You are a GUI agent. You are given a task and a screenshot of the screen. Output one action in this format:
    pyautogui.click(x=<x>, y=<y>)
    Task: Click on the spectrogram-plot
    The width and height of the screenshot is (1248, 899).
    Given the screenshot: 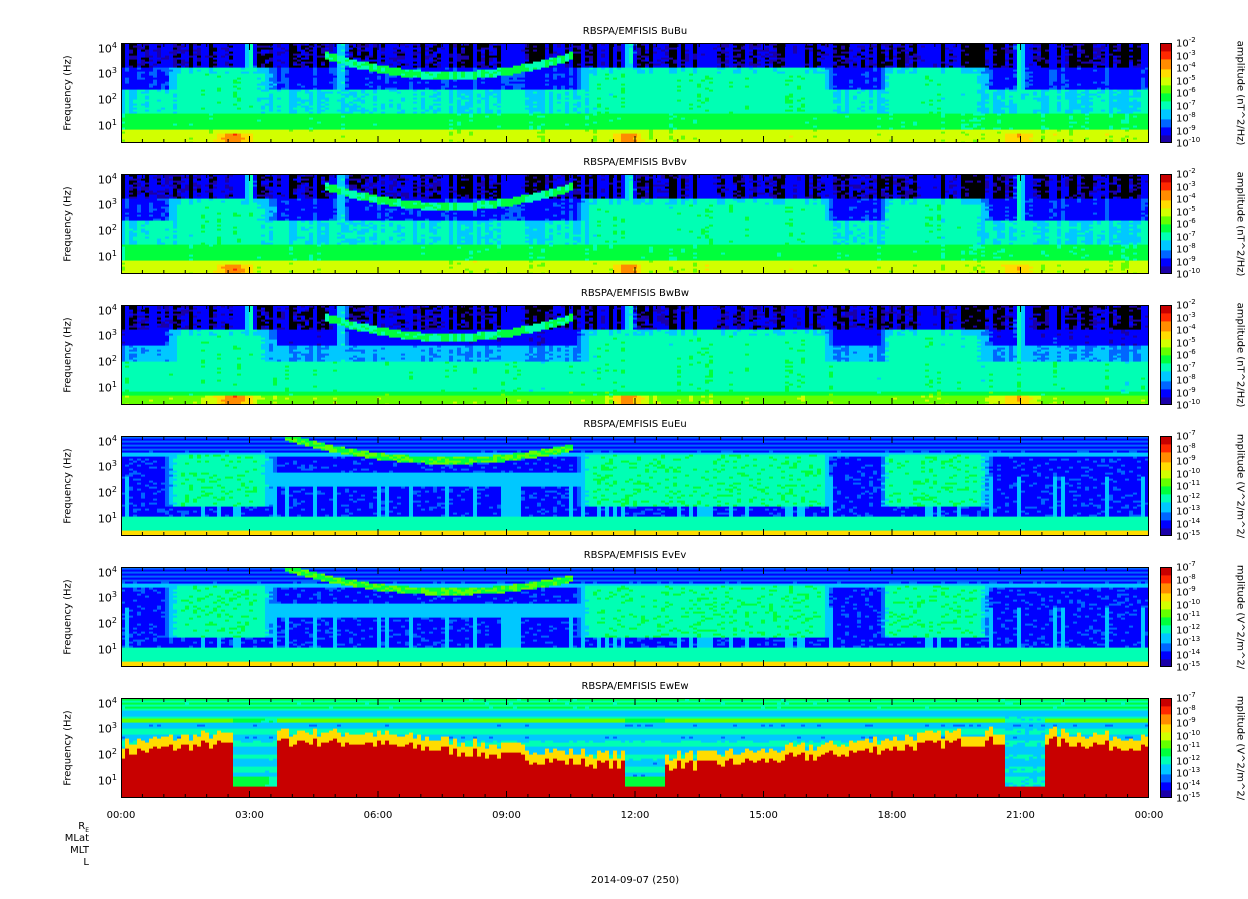 What is the action you would take?
    pyautogui.click(x=635, y=93)
    